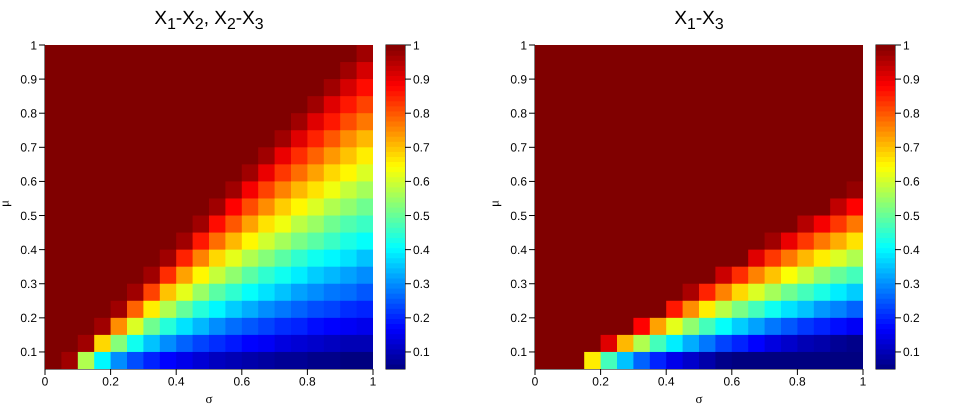 Image resolution: width=954 pixels, height=417 pixels. What do you see at coordinates (209, 21) in the screenshot?
I see `chart-title: X$_{1}$-X$_{2}$, X$_{2}$-X$_{3}$` at bounding box center [209, 21].